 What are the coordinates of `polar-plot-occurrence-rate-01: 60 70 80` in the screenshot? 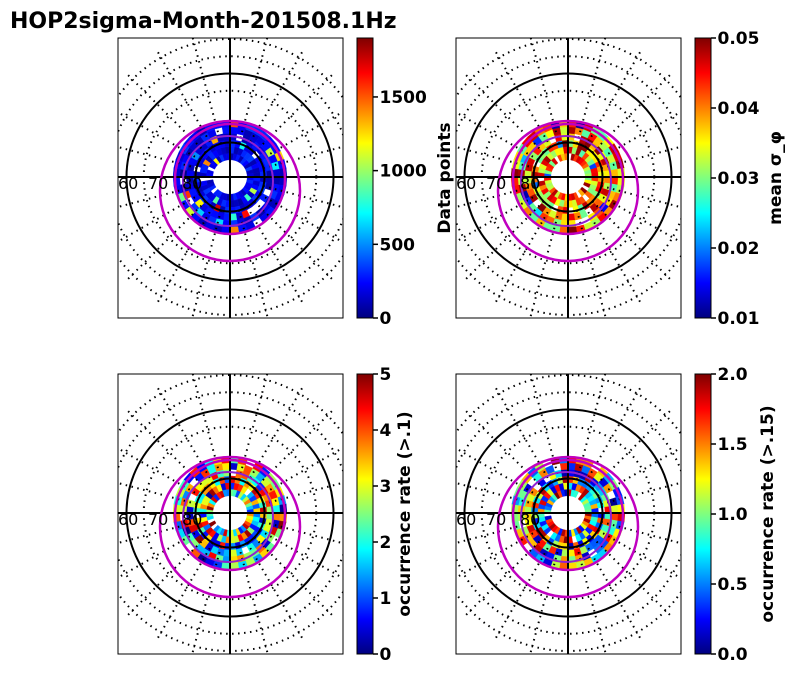 It's located at (230, 514).